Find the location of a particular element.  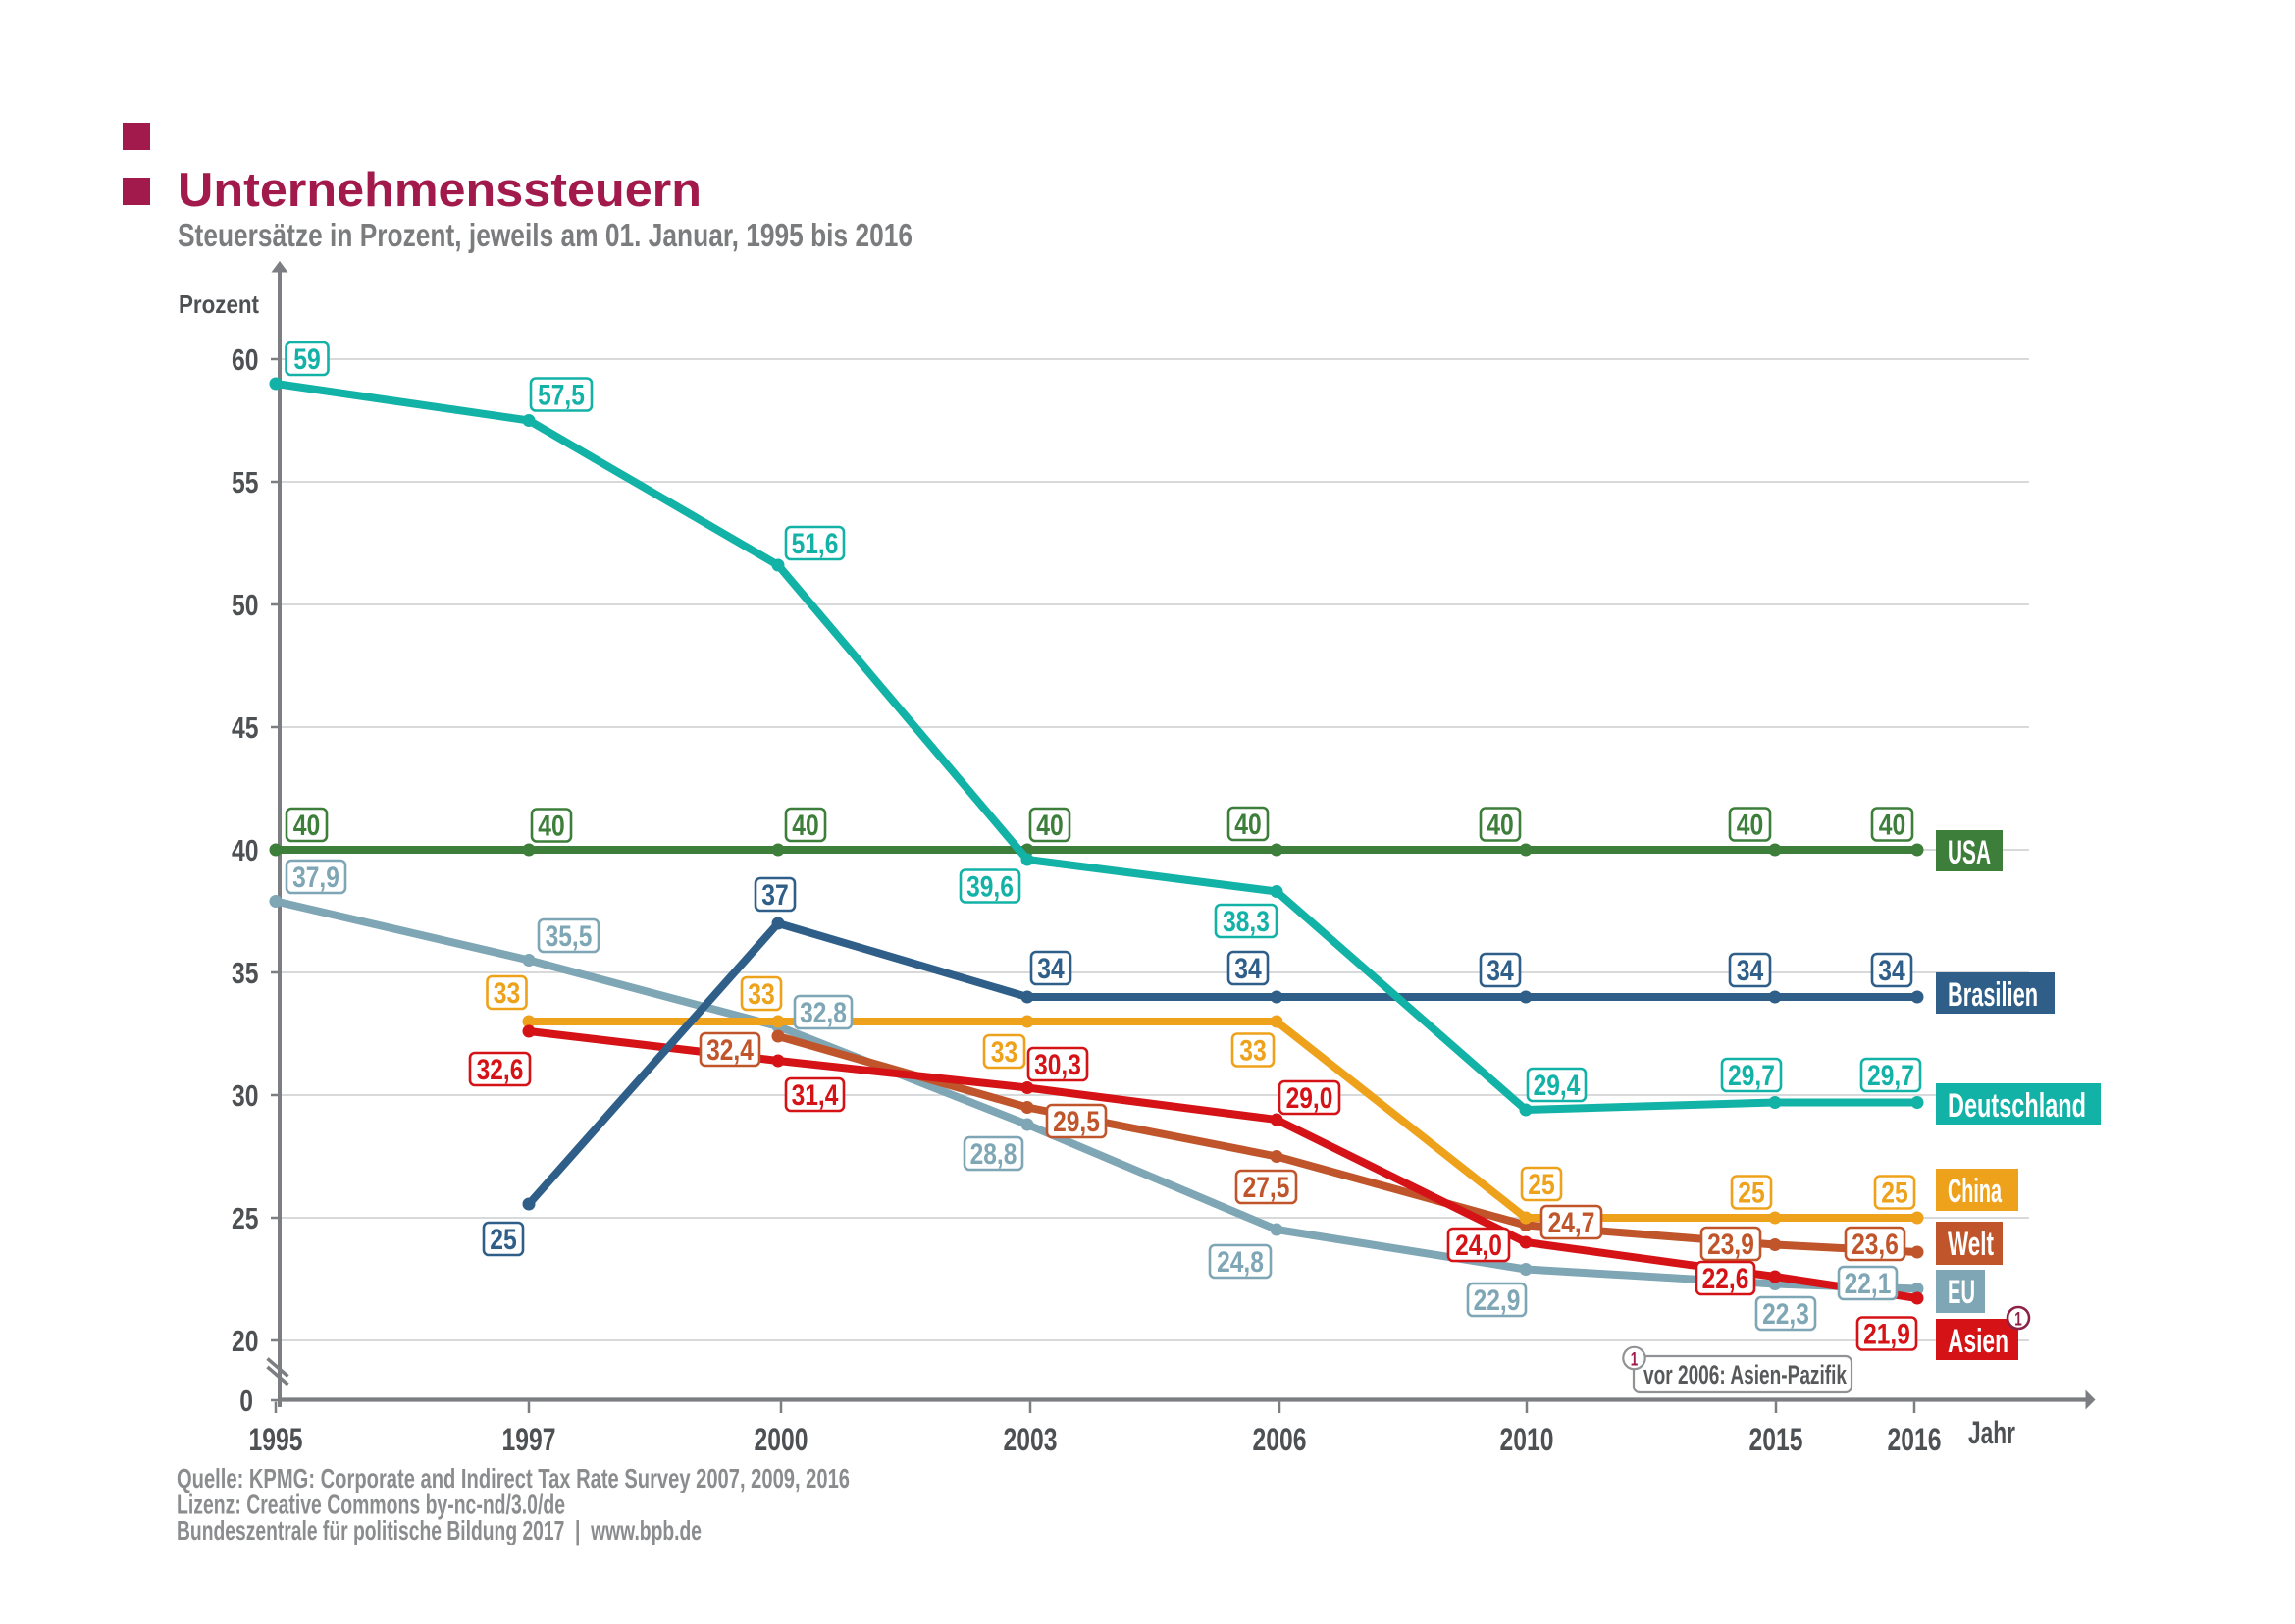

svg-text: 32,6 is located at coordinates (501, 1070).